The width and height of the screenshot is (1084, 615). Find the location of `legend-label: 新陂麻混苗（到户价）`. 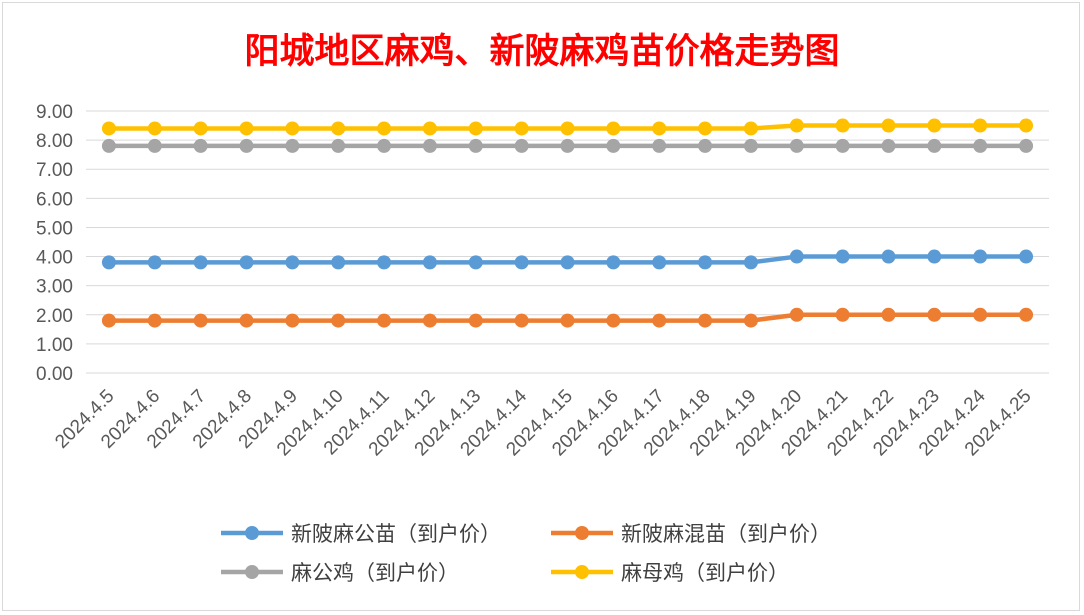

legend-label: 新陂麻混苗（到户价） is located at coordinates (726, 534).